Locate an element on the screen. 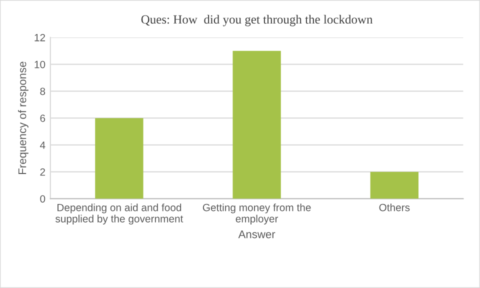 The image size is (480, 288). y-tick-label: 0 is located at coordinates (43, 199).